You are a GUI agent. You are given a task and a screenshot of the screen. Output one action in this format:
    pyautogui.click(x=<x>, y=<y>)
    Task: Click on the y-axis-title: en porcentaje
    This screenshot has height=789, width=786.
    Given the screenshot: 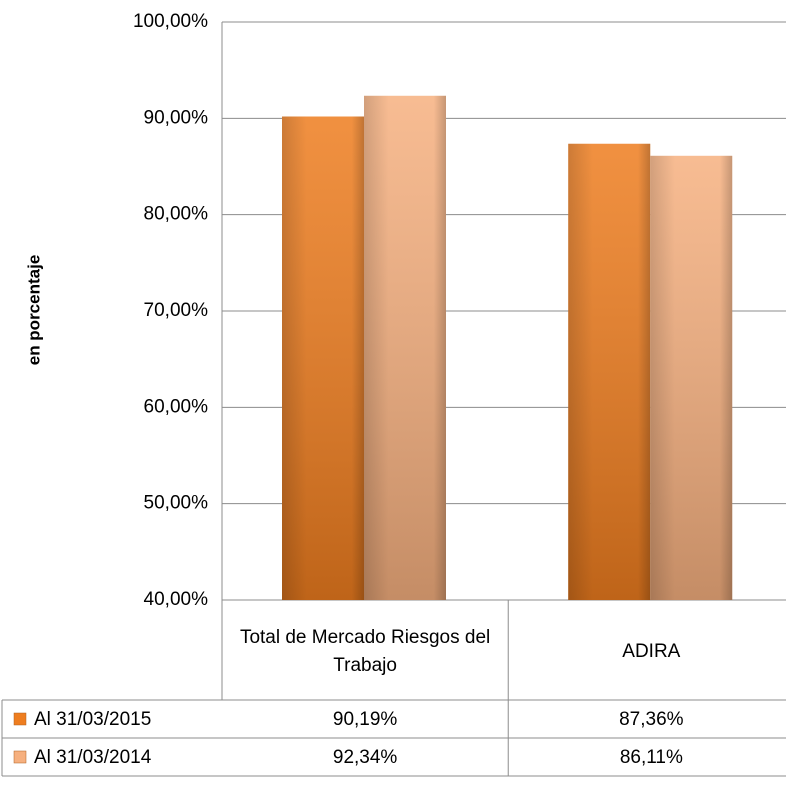 What is the action you would take?
    pyautogui.click(x=33, y=310)
    